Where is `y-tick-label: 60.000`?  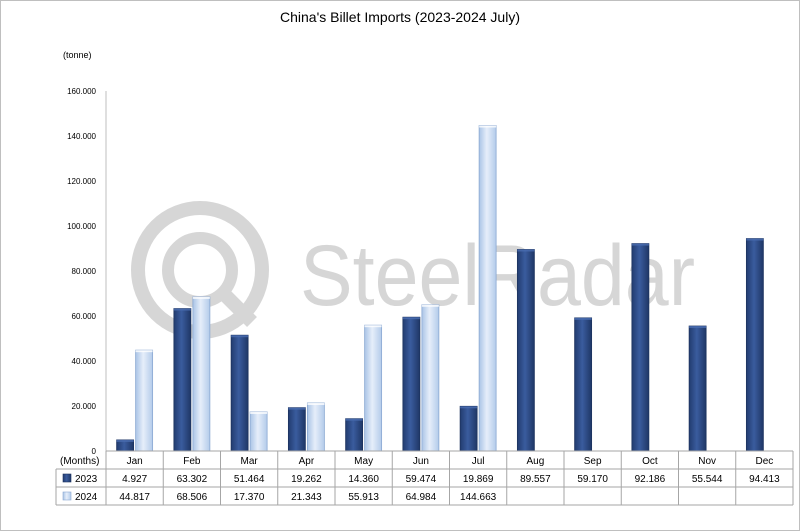
y-tick-label: 60.000 is located at coordinates (84, 316).